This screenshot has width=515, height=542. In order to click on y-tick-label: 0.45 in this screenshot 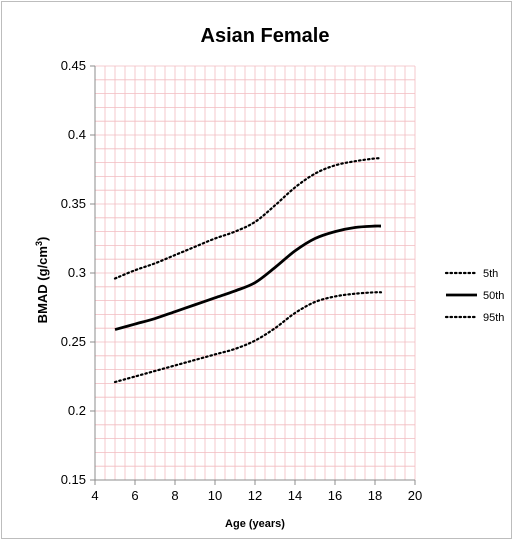, I will do `click(73, 65)`.